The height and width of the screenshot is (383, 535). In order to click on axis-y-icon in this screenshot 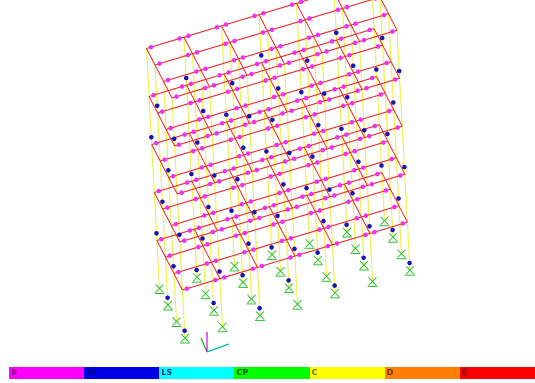, I will do `click(204, 345)`.